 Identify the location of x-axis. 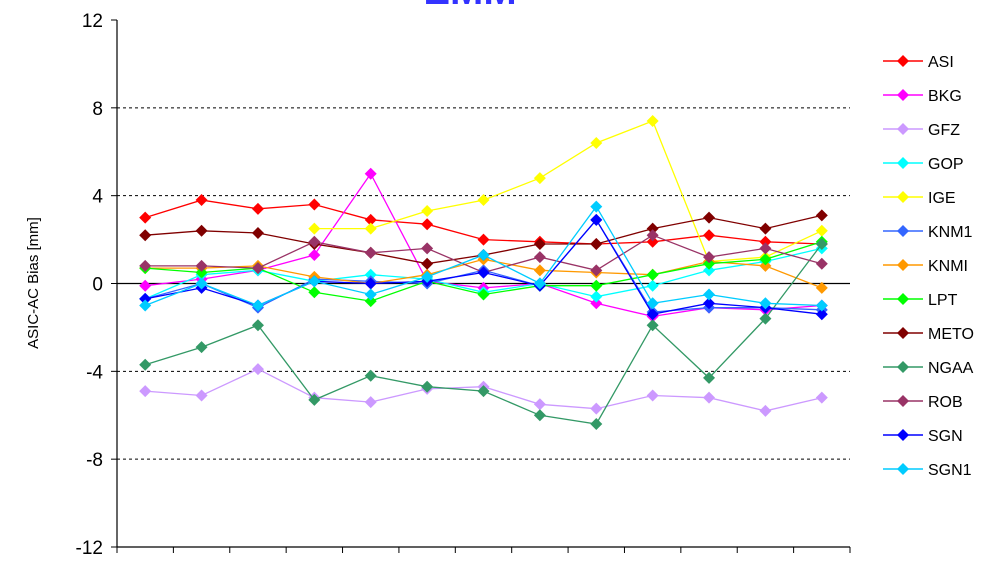
(483, 549).